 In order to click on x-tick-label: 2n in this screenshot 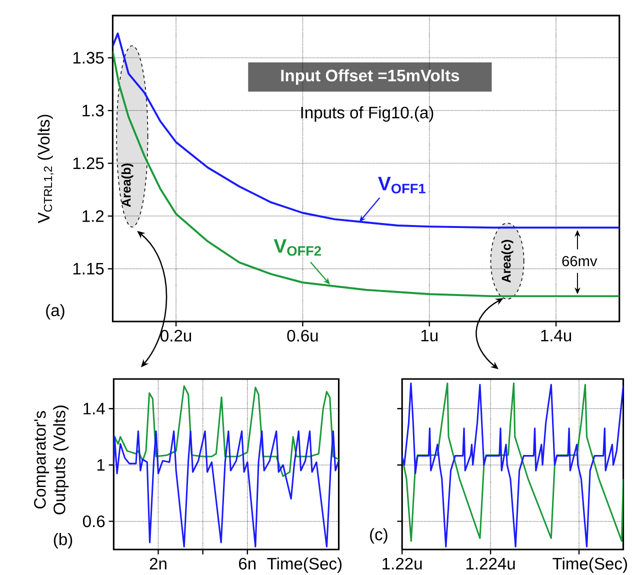, I will do `click(158, 564)`.